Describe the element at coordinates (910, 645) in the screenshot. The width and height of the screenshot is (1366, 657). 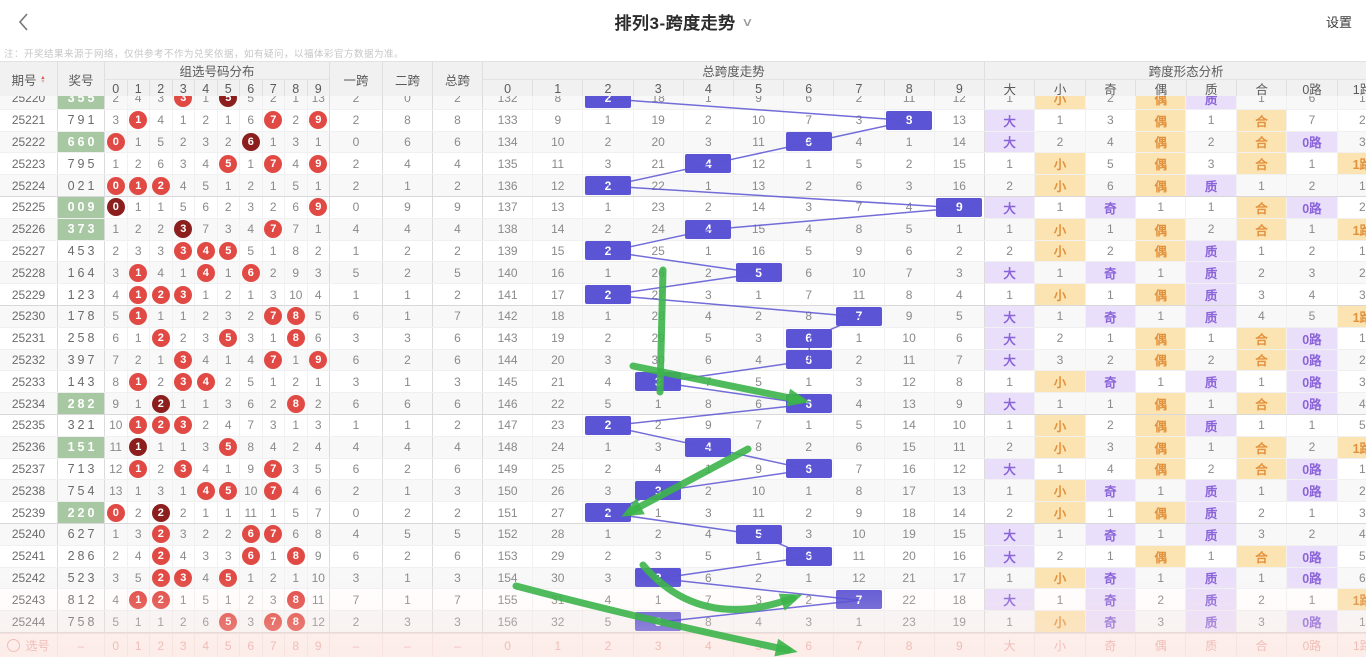
I see `pick-trend-digit: 8` at that location.